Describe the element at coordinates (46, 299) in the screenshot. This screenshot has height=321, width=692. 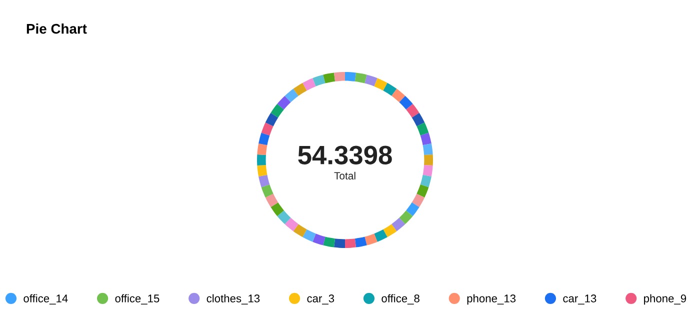
I see `legend-label: office_14` at that location.